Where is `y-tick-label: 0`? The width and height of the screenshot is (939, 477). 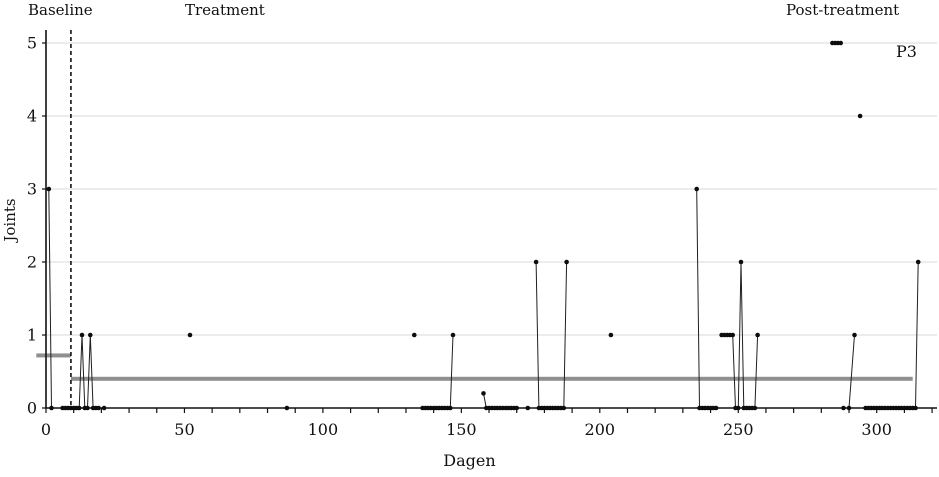
y-tick-label: 0 is located at coordinates (32, 408).